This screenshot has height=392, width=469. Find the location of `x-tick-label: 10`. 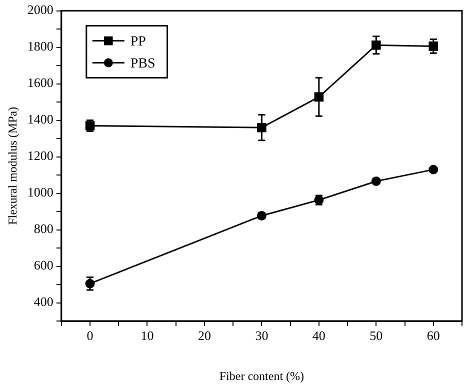

x-tick-label: 10 is located at coordinates (147, 336).